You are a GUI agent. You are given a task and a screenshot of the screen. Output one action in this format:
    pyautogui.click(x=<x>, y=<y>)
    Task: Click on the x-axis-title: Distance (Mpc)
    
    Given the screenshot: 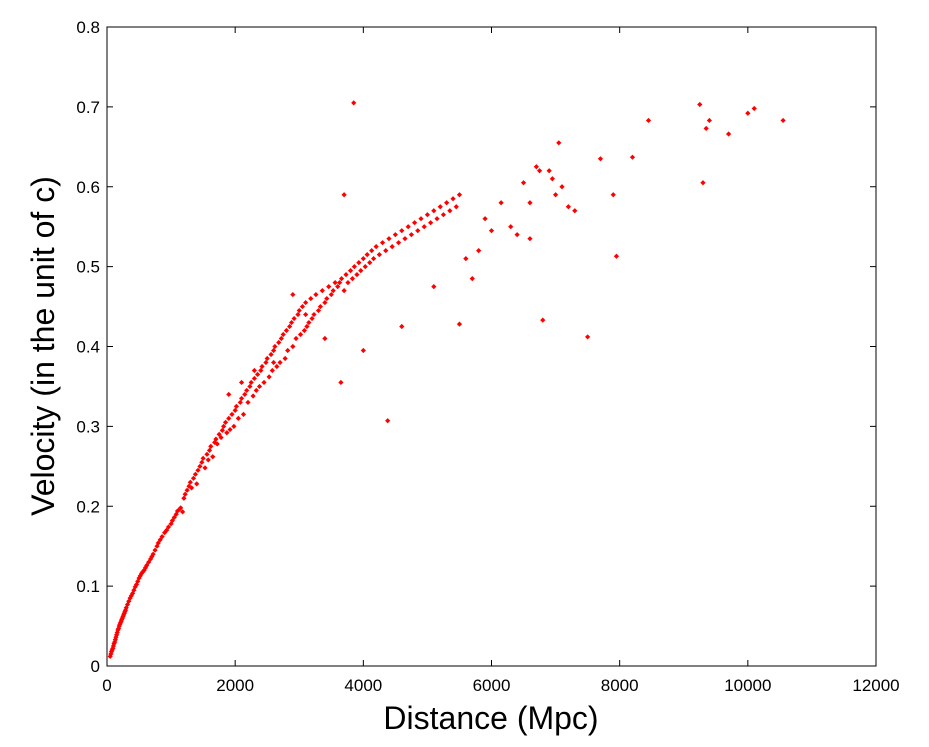 What is the action you would take?
    pyautogui.click(x=490, y=718)
    